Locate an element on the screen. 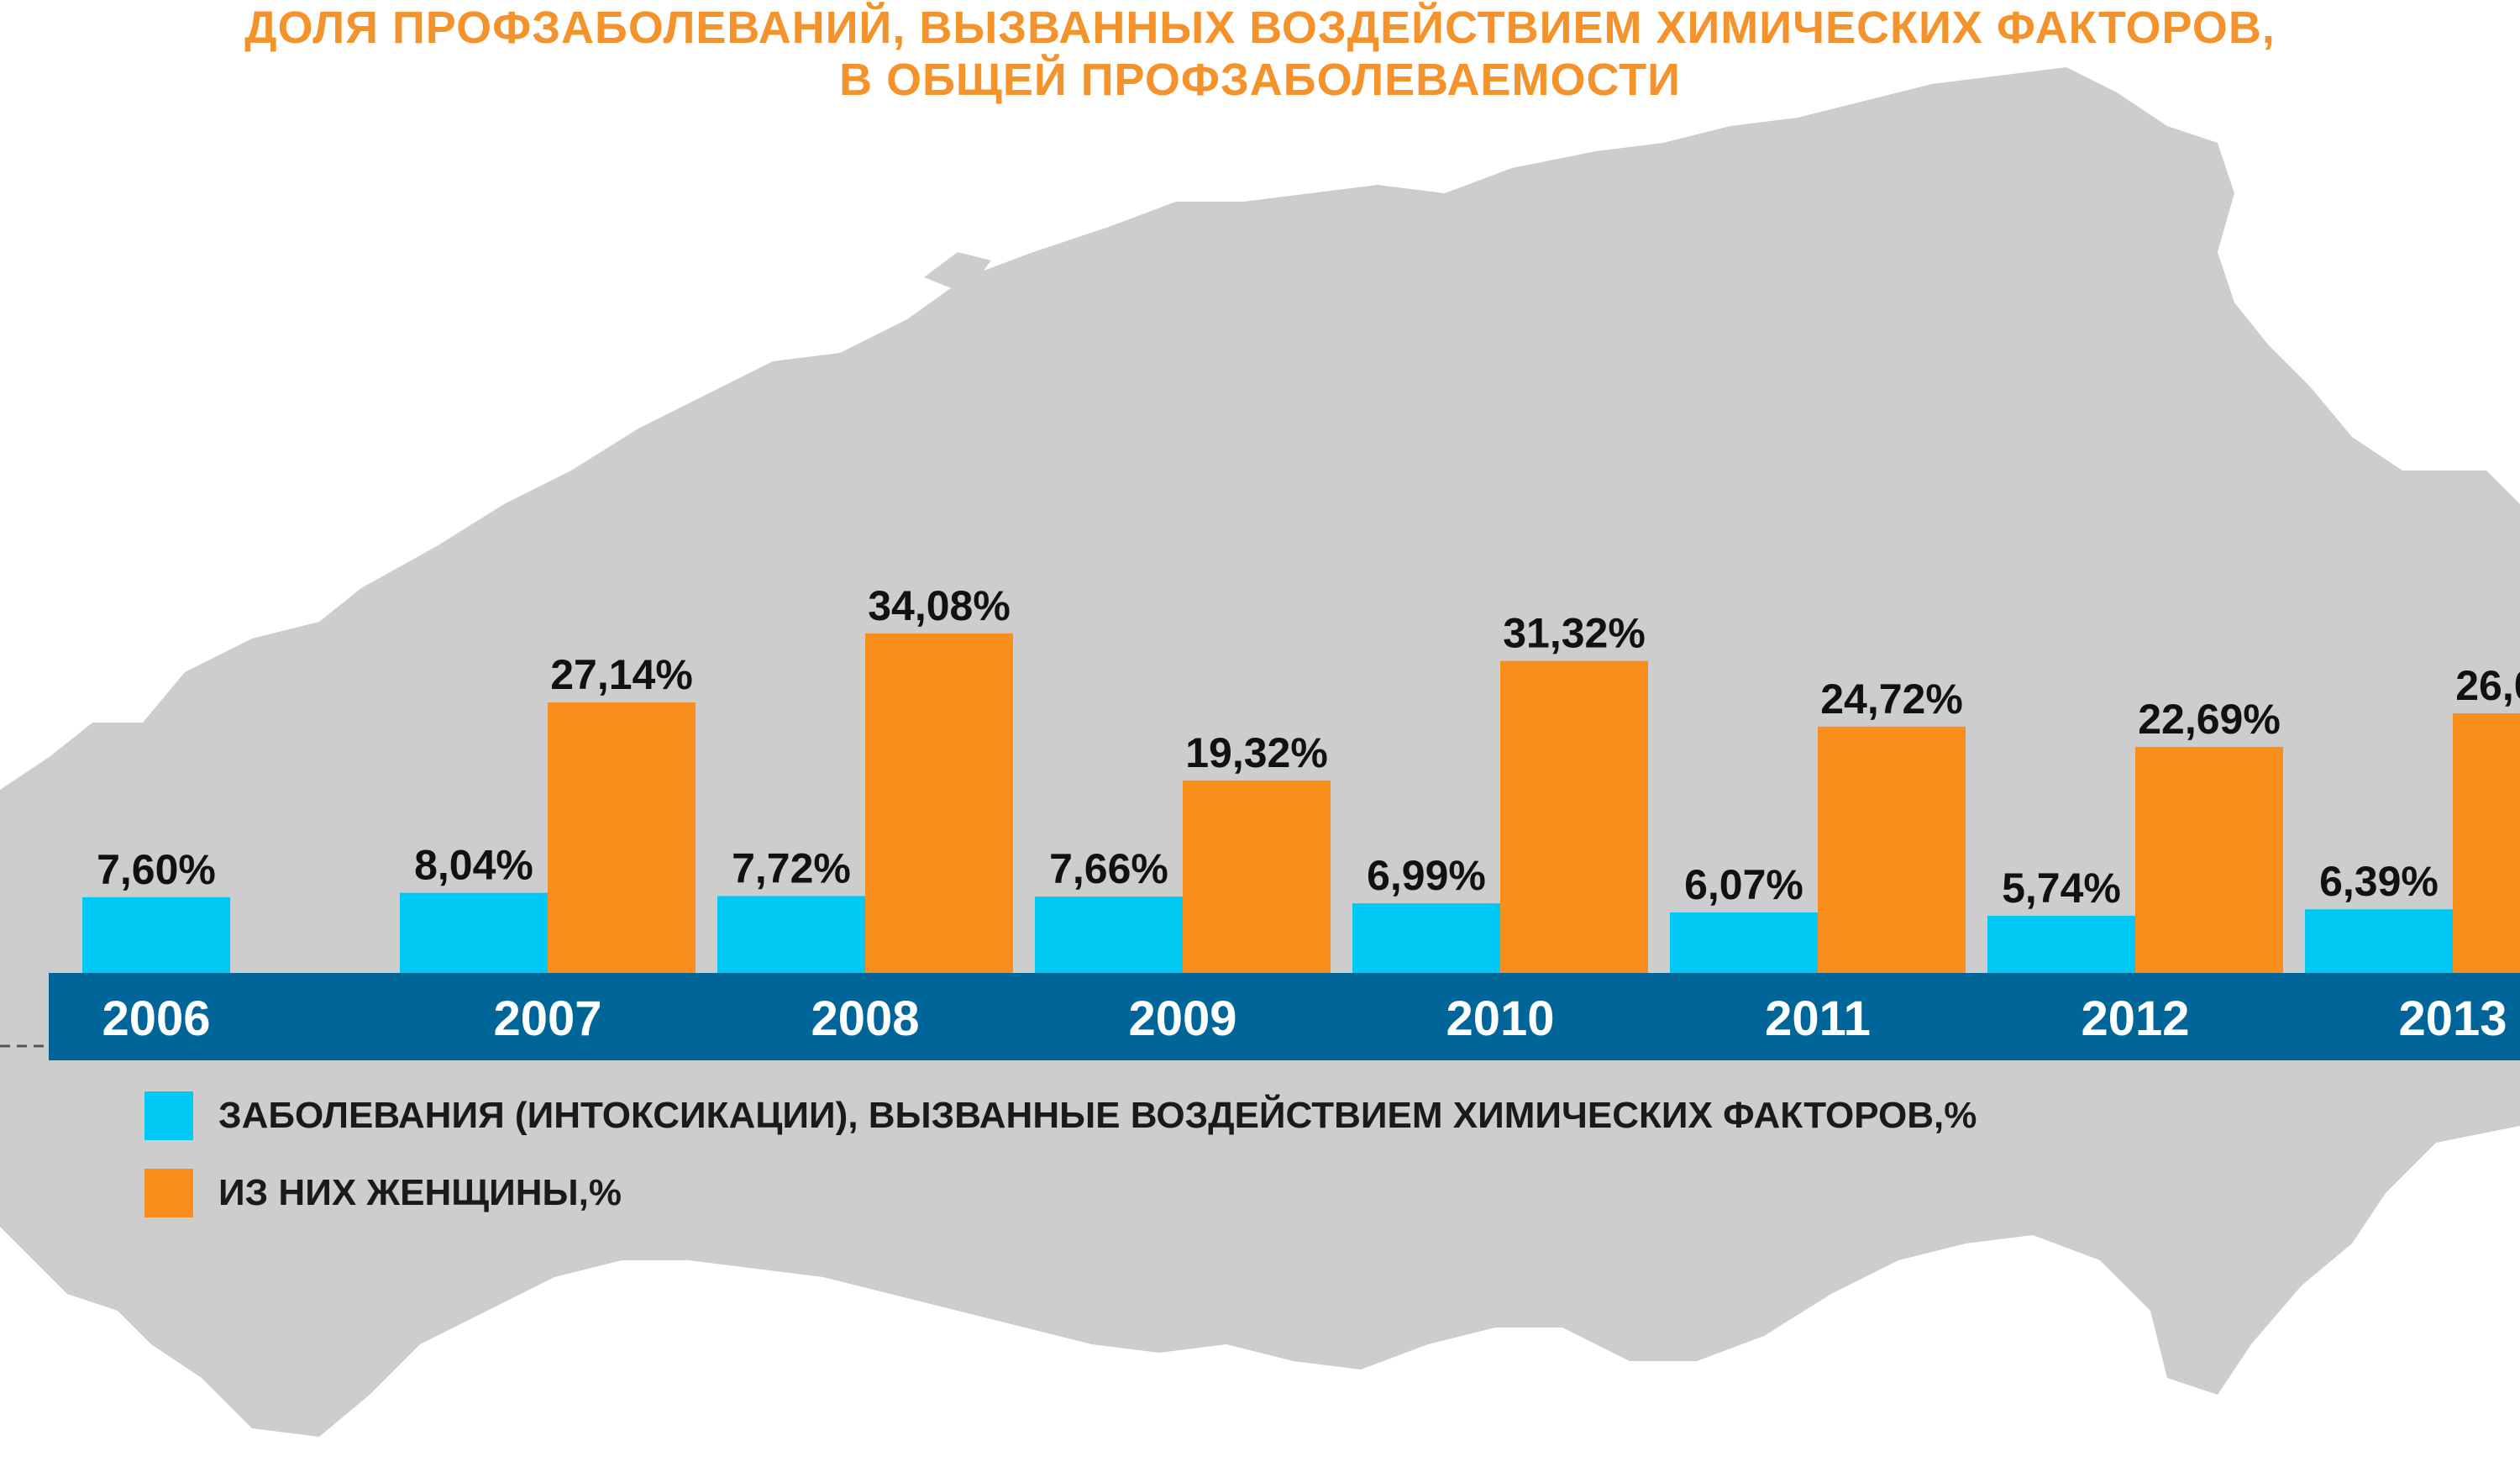 The image size is (2520, 1467). legend-item-women: ИЗ НИХ ЖЕНЩИНЫ,% is located at coordinates (383, 1193).